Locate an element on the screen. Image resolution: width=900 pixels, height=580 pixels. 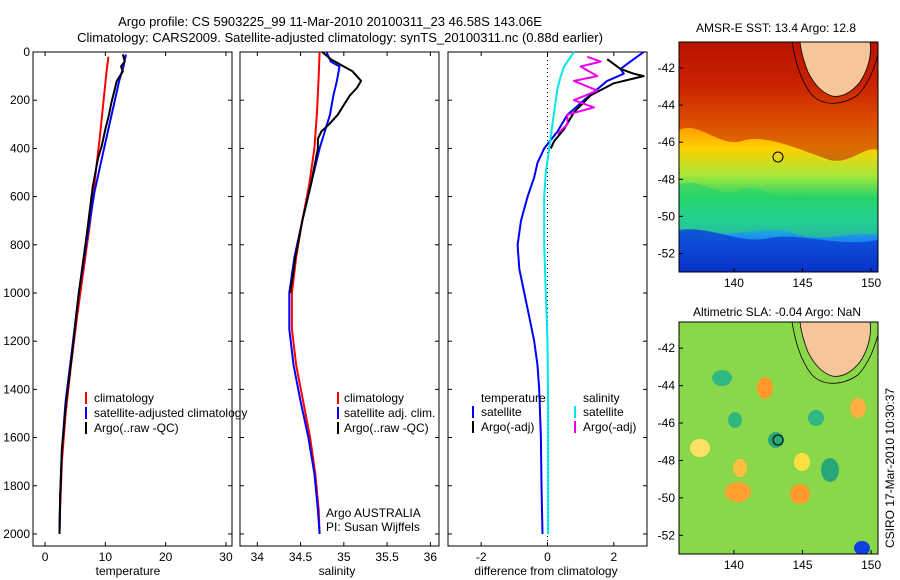
legend-label-satellite: satellite-adjusted climatology is located at coordinates (170, 413).